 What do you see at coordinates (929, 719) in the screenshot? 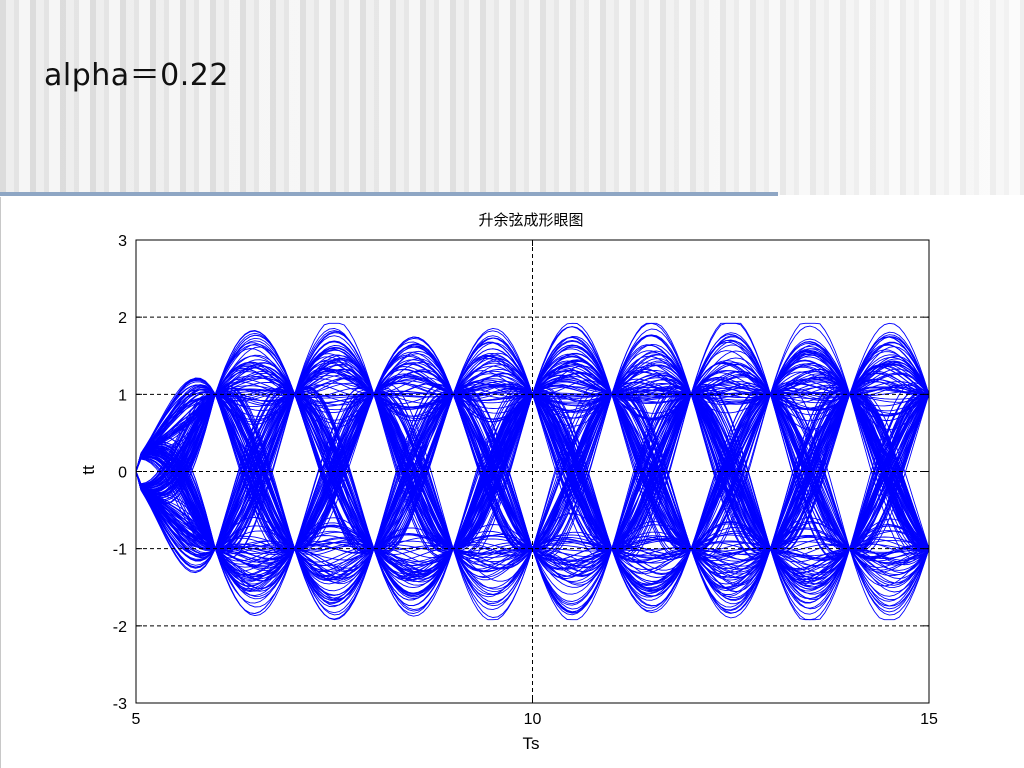
I see `x-tick-label: 15` at bounding box center [929, 719].